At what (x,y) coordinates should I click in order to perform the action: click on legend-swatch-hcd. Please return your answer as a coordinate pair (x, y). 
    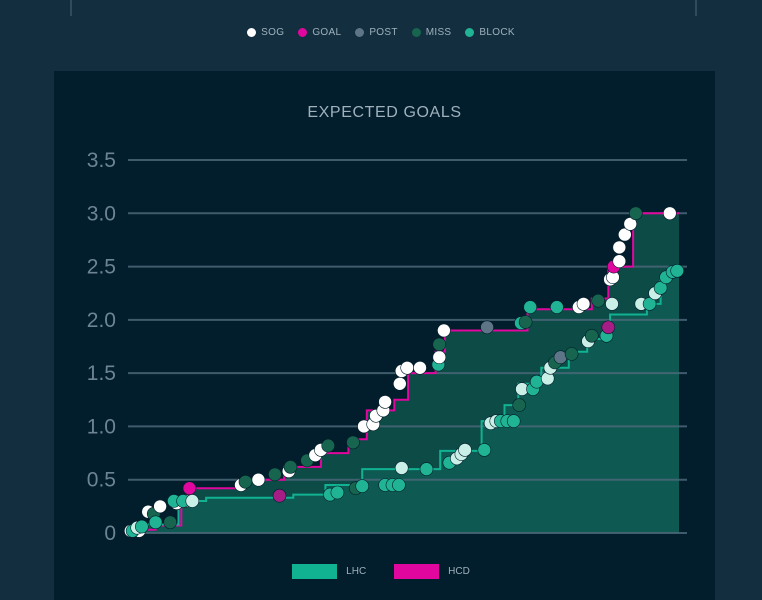
    Looking at the image, I should click on (417, 571).